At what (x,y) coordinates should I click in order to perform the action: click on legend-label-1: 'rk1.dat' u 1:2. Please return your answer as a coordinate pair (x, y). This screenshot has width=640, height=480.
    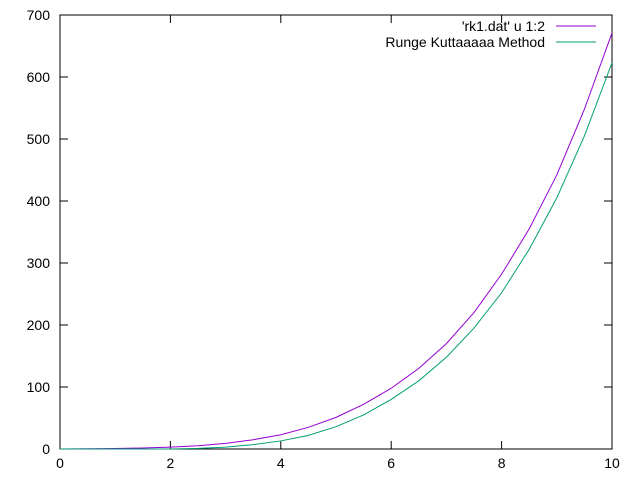
    Looking at the image, I should click on (503, 26).